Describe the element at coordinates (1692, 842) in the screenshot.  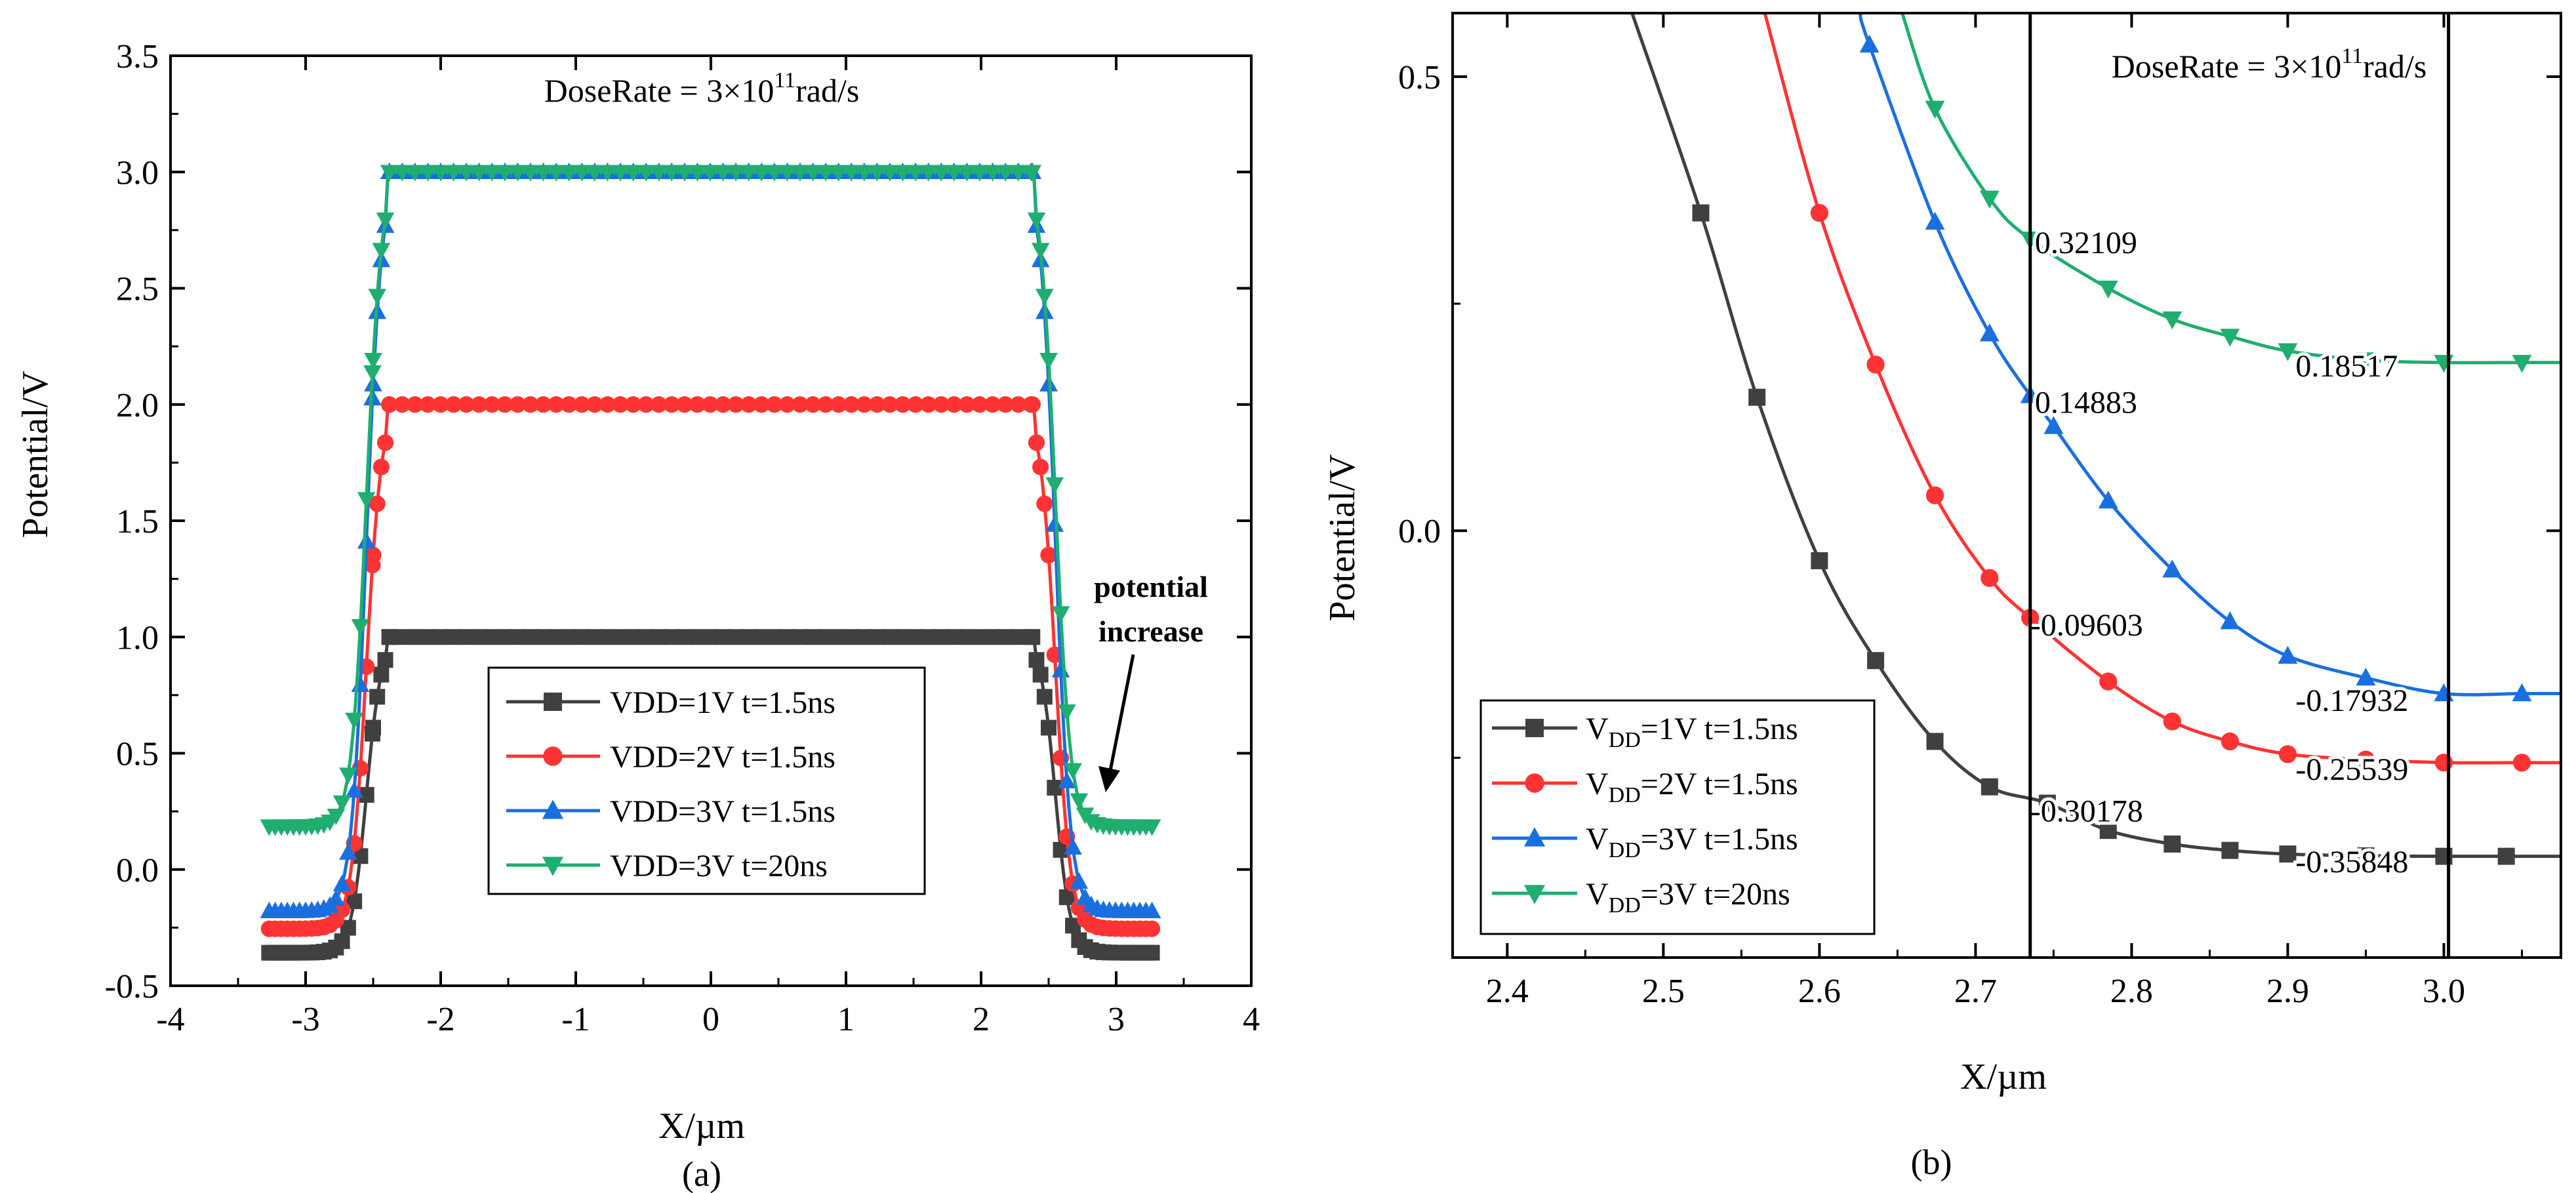
I see `panel-b-legend-label-3: VDD=3V t=1.5ns` at that location.